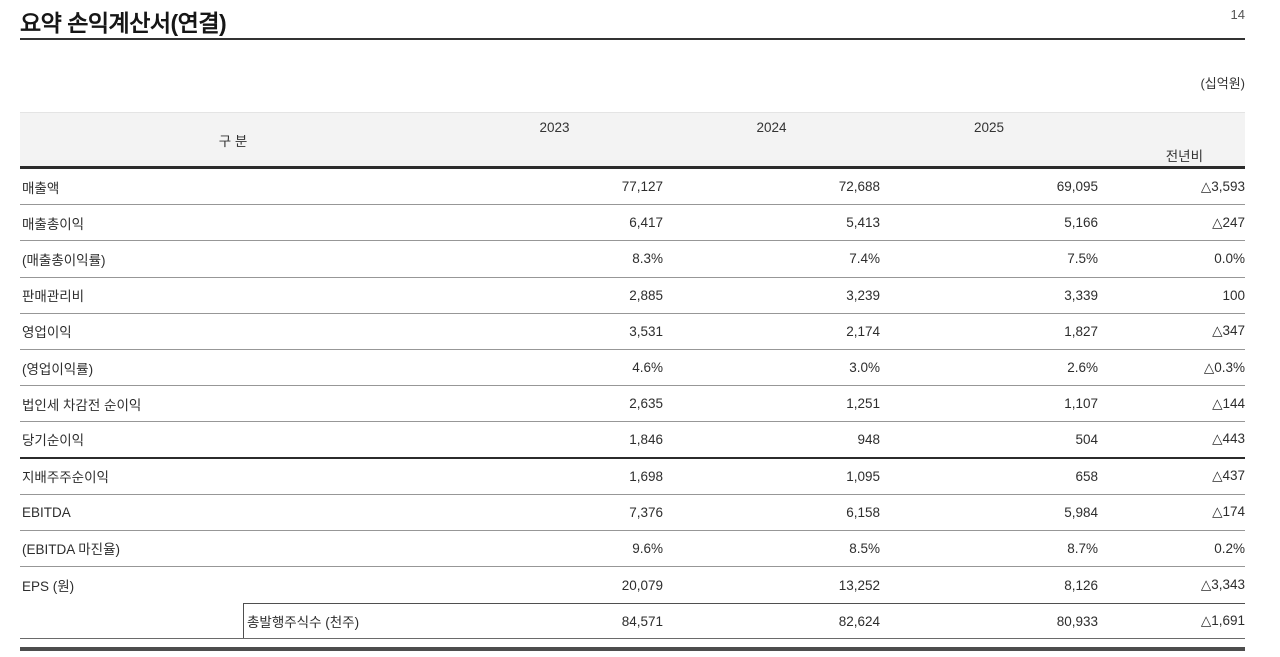 The image size is (1280, 657). I want to click on value-2024: 72,688, so click(859, 187).